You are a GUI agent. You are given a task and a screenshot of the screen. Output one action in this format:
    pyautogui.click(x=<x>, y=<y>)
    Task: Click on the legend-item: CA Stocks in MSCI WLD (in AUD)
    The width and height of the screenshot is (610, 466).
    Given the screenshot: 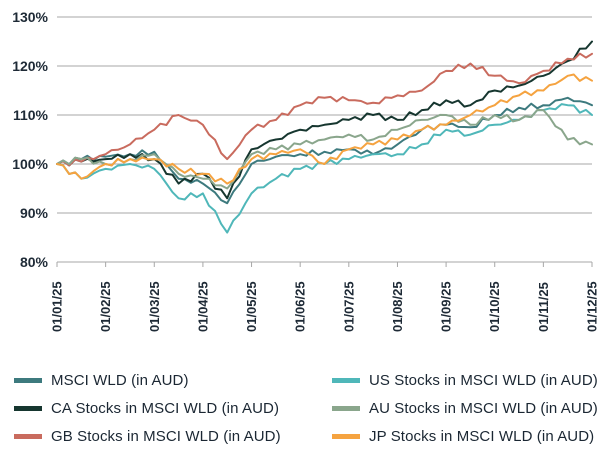 What is the action you would take?
    pyautogui.click(x=173, y=408)
    